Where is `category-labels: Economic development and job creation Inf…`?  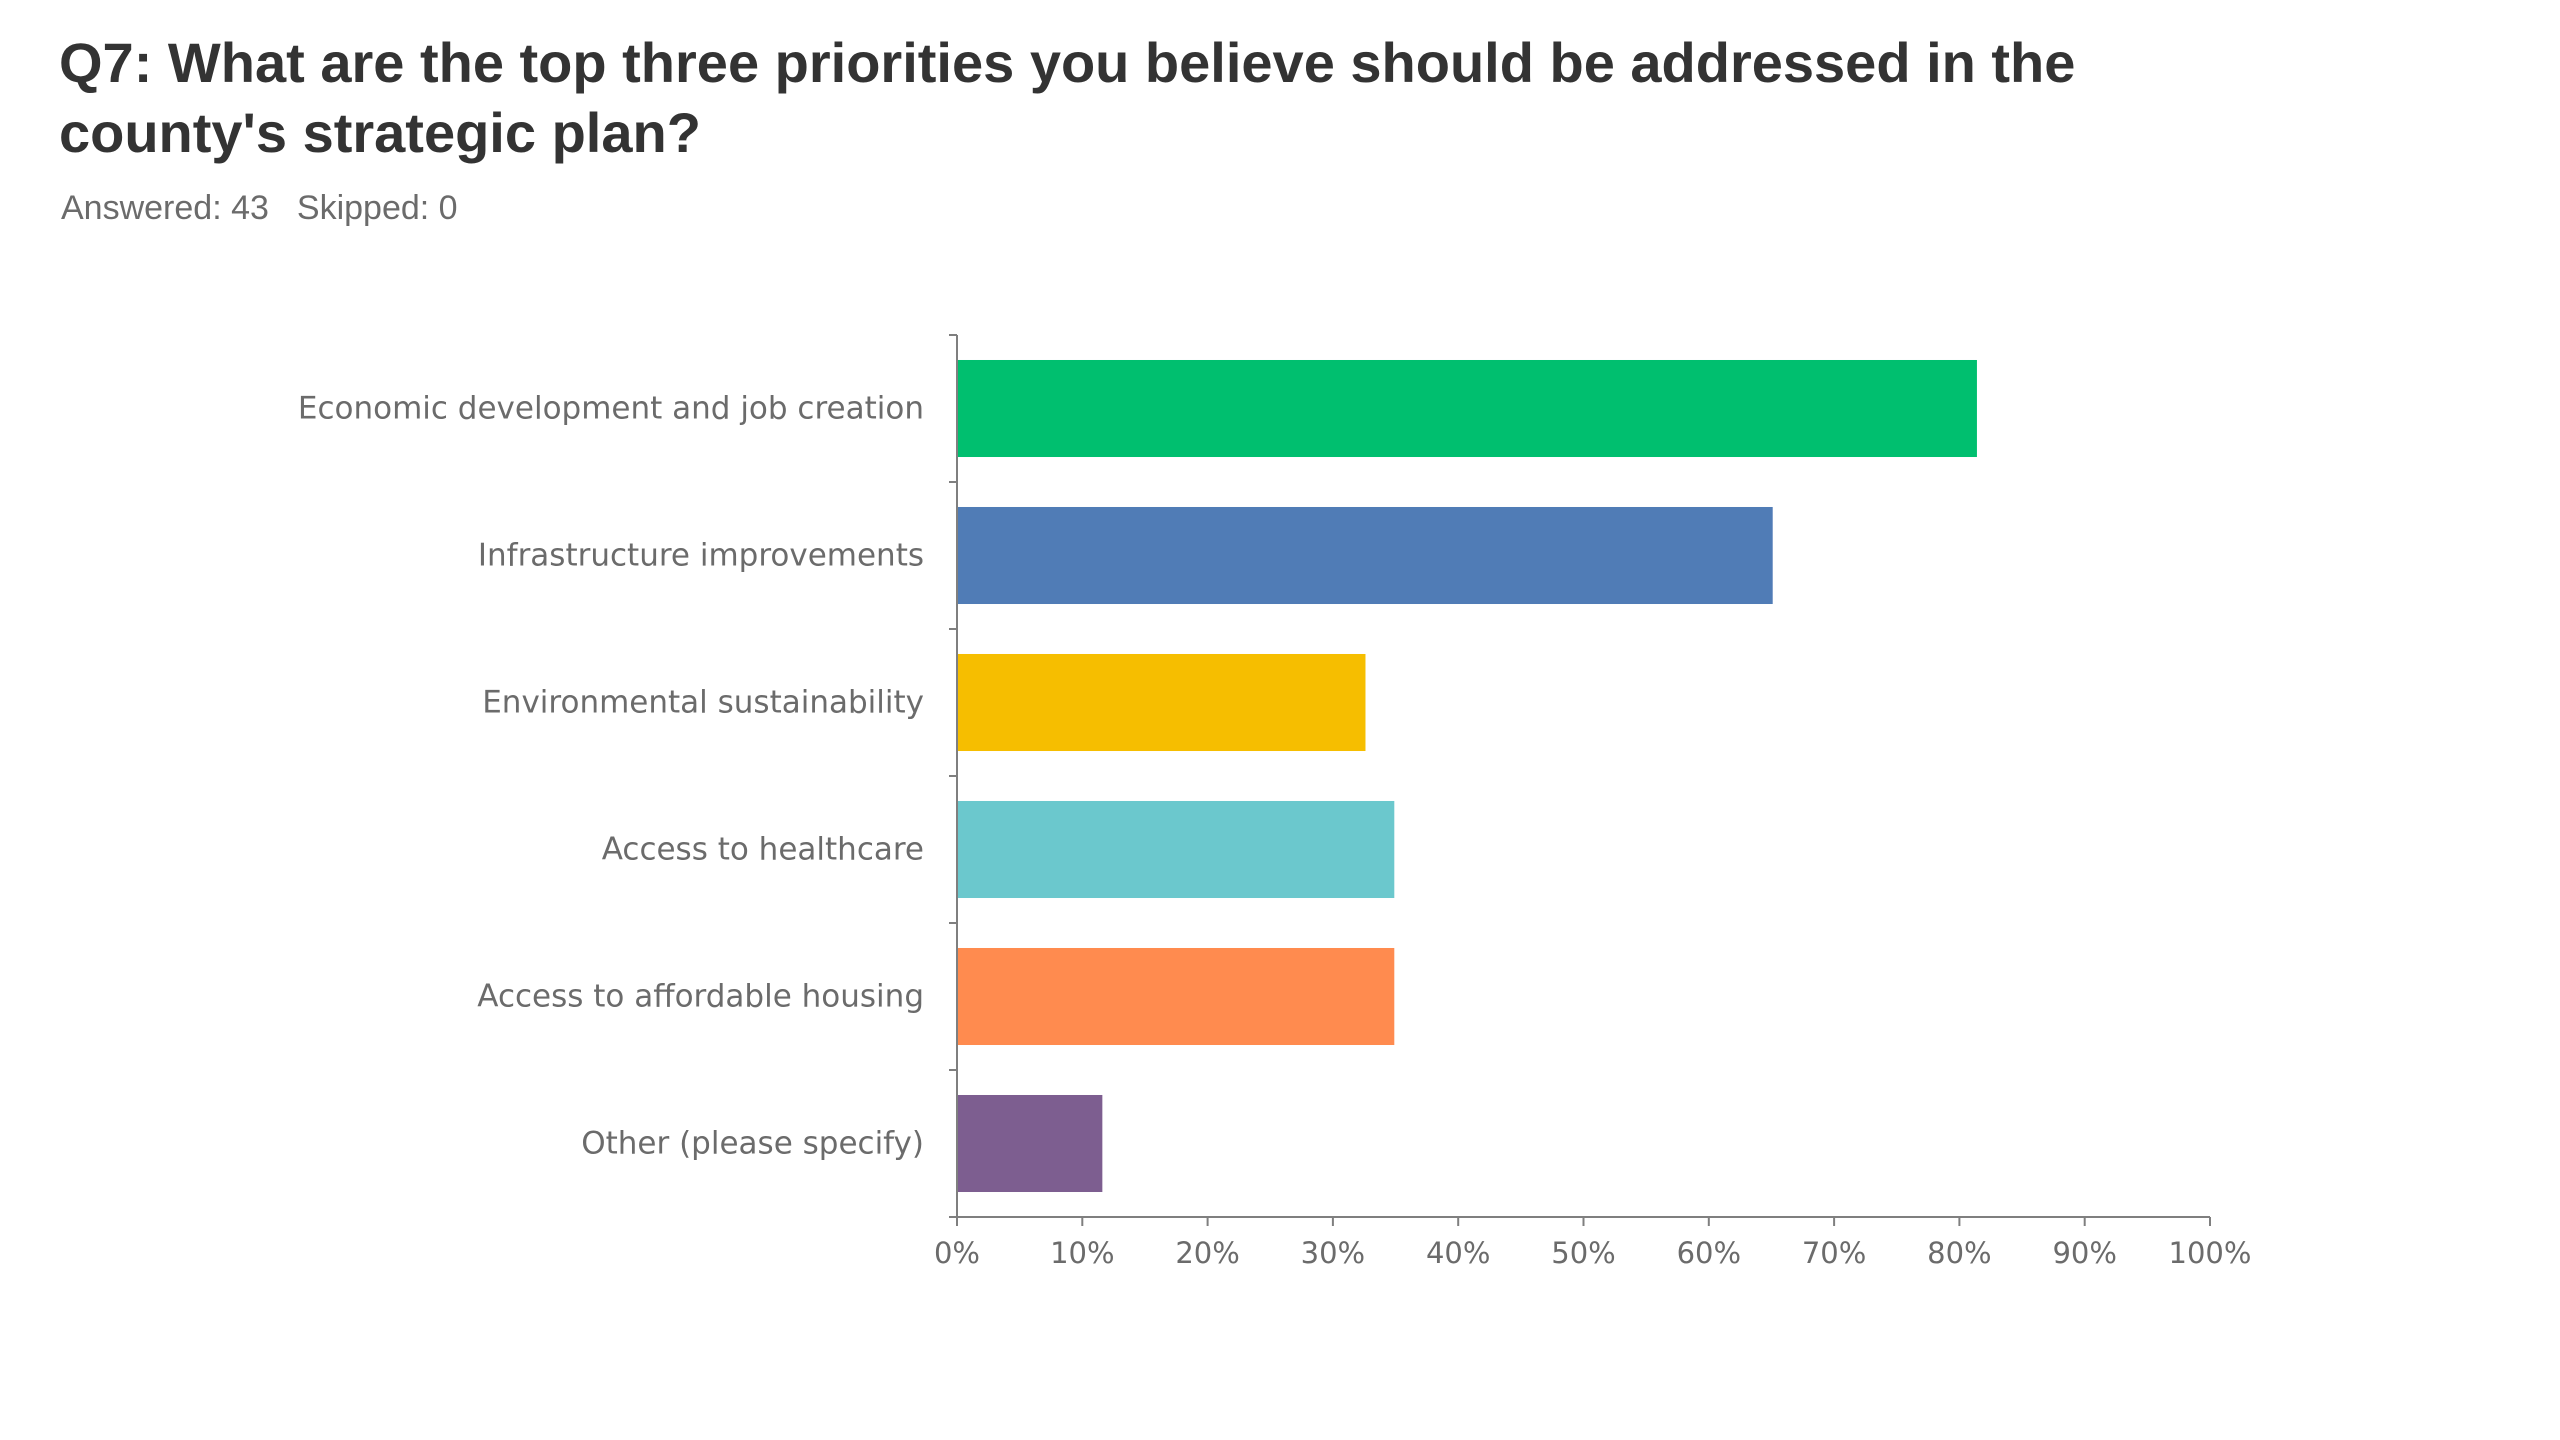 category-labels: Economic development and job creation Inf… is located at coordinates (611, 776).